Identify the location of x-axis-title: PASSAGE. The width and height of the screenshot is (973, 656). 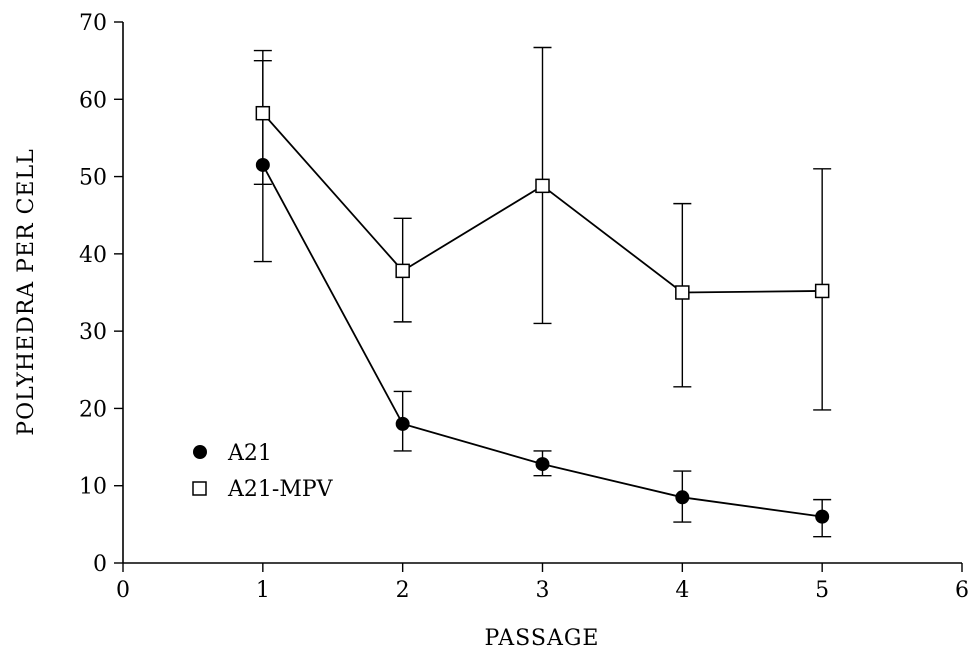
(542, 638).